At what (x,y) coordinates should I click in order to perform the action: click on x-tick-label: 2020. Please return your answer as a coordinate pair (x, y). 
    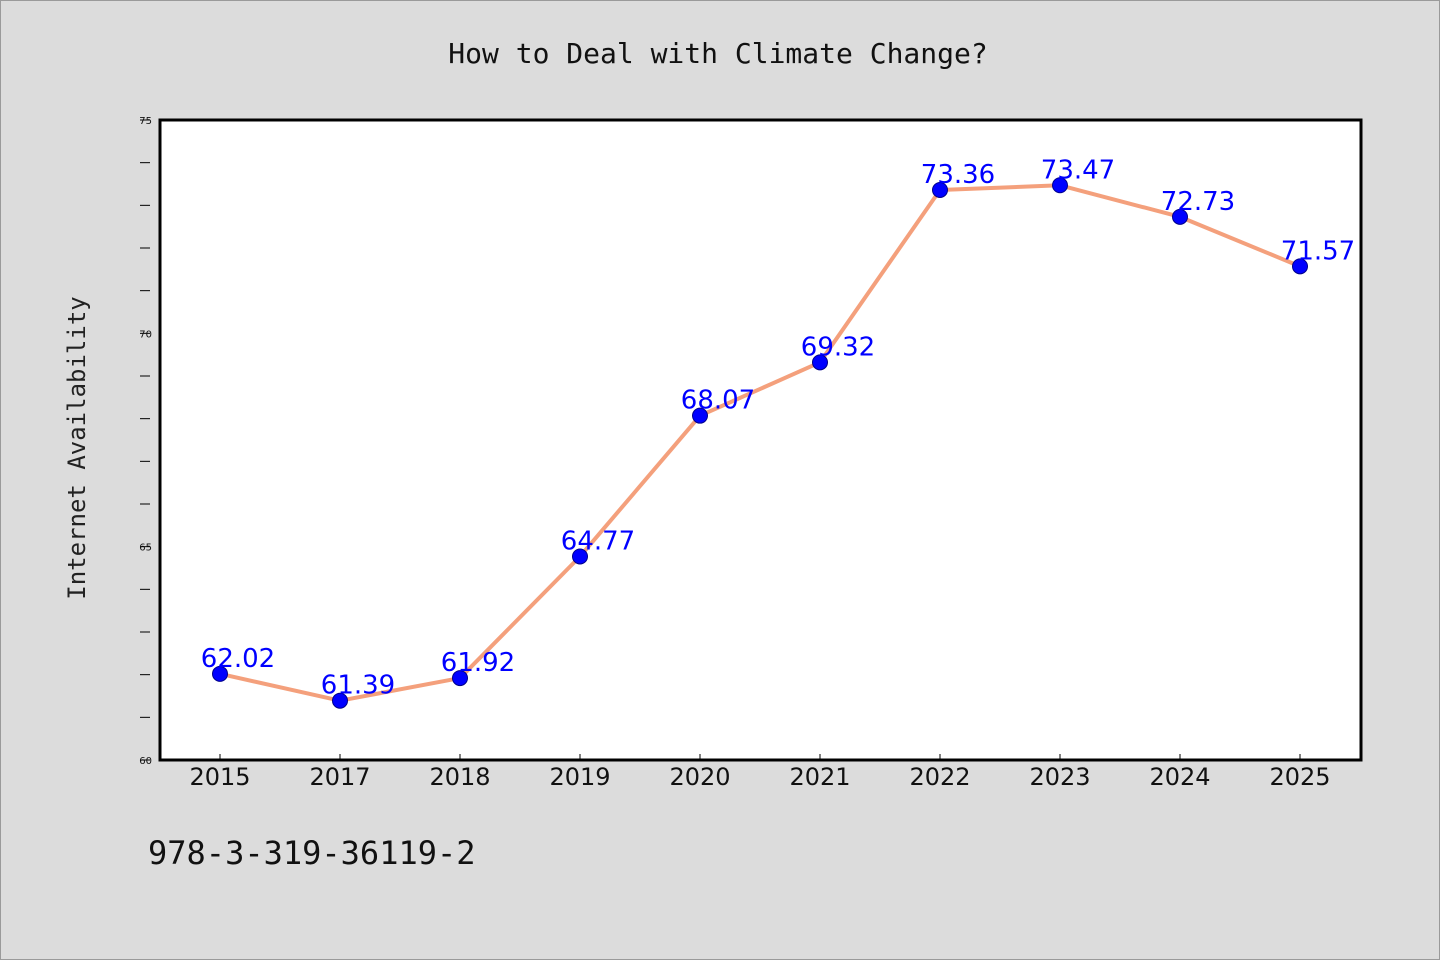
    Looking at the image, I should click on (699, 777).